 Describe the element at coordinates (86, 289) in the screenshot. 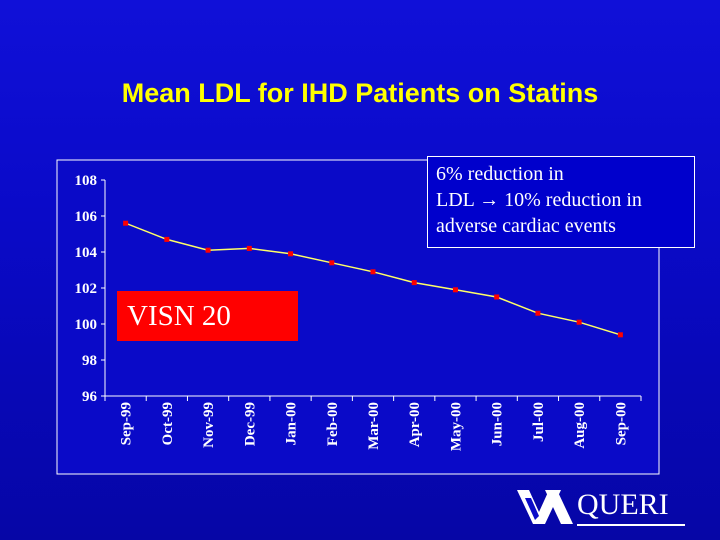

I see `y-tick-label: 102` at that location.